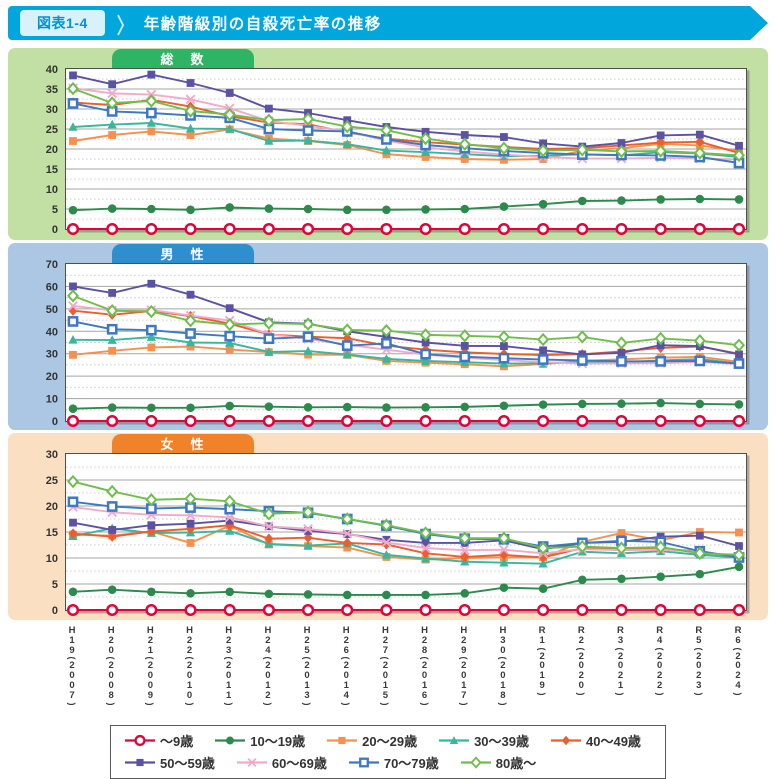 The width and height of the screenshot is (776, 779). What do you see at coordinates (262, 24) in the screenshot?
I see `figure-title: 年齢階級別の自殺死亡率の推移` at bounding box center [262, 24].